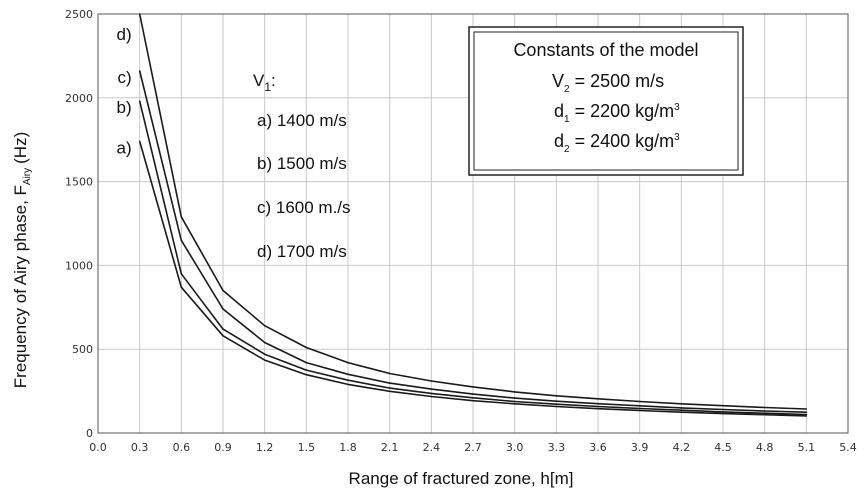 The image size is (864, 492). I want to click on d2-sup: 3, so click(677, 137).